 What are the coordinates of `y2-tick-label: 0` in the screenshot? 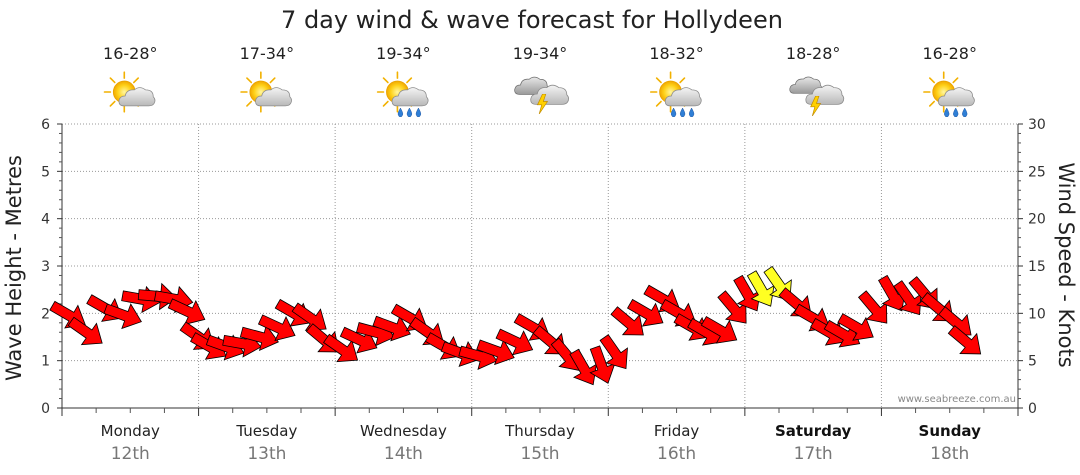 It's located at (1032, 409).